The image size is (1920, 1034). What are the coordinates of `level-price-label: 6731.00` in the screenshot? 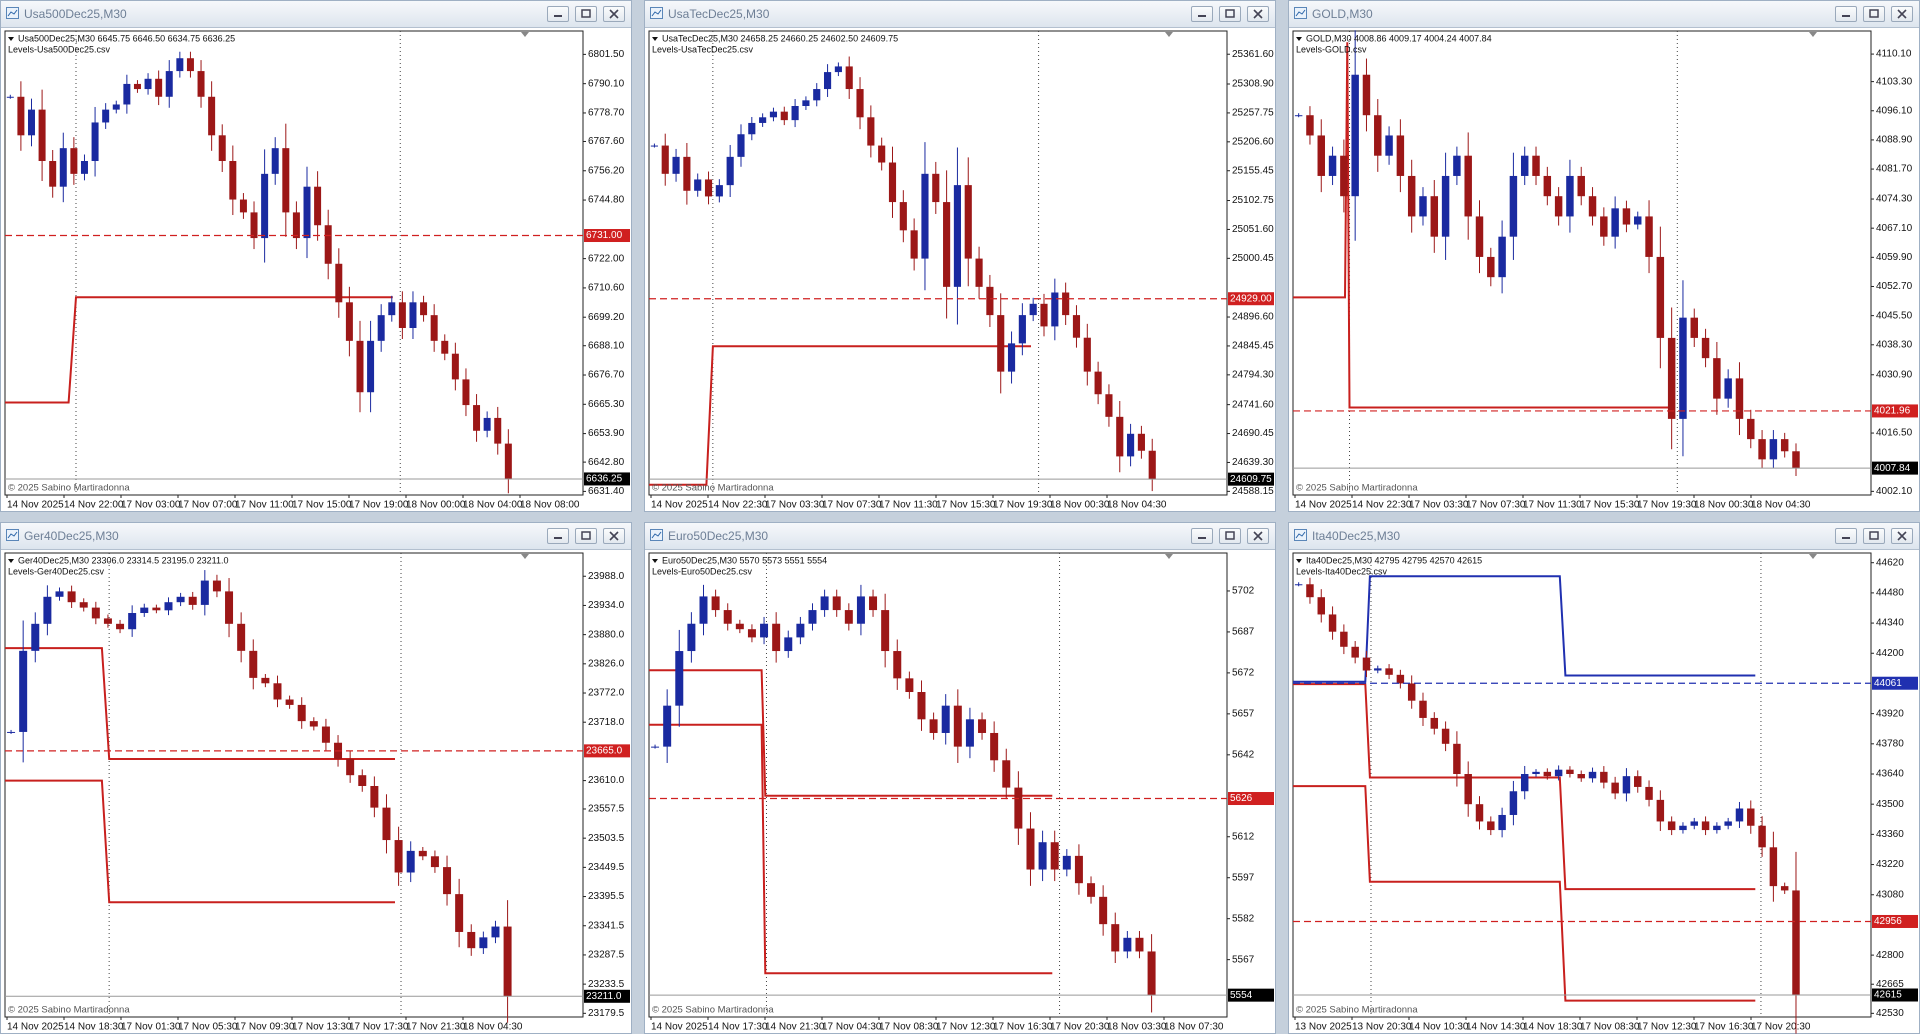 It's located at (604, 235).